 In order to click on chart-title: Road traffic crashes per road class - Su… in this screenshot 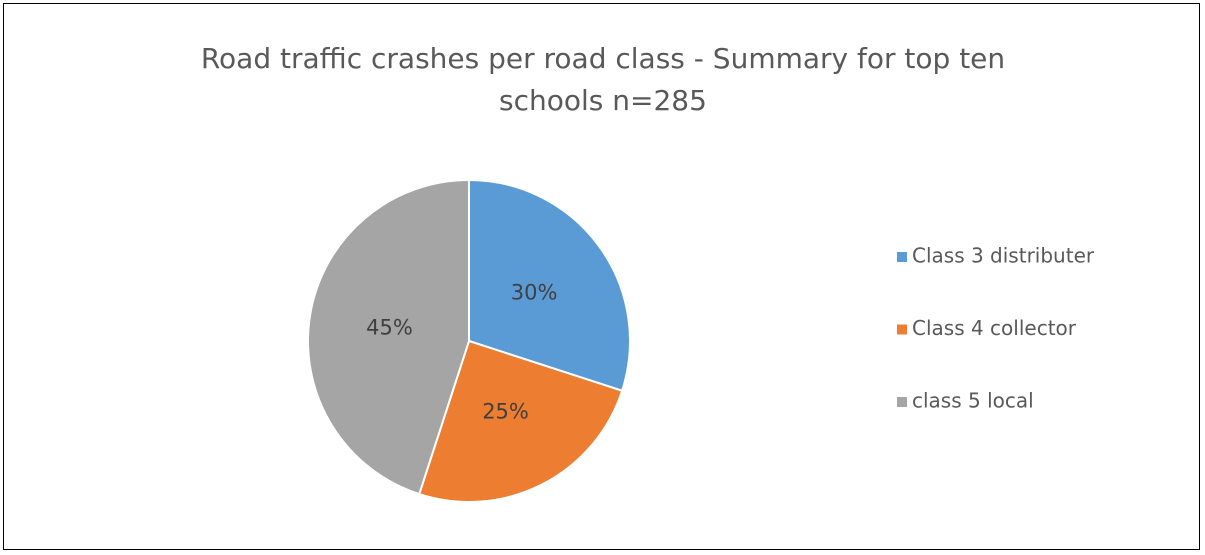, I will do `click(603, 79)`.